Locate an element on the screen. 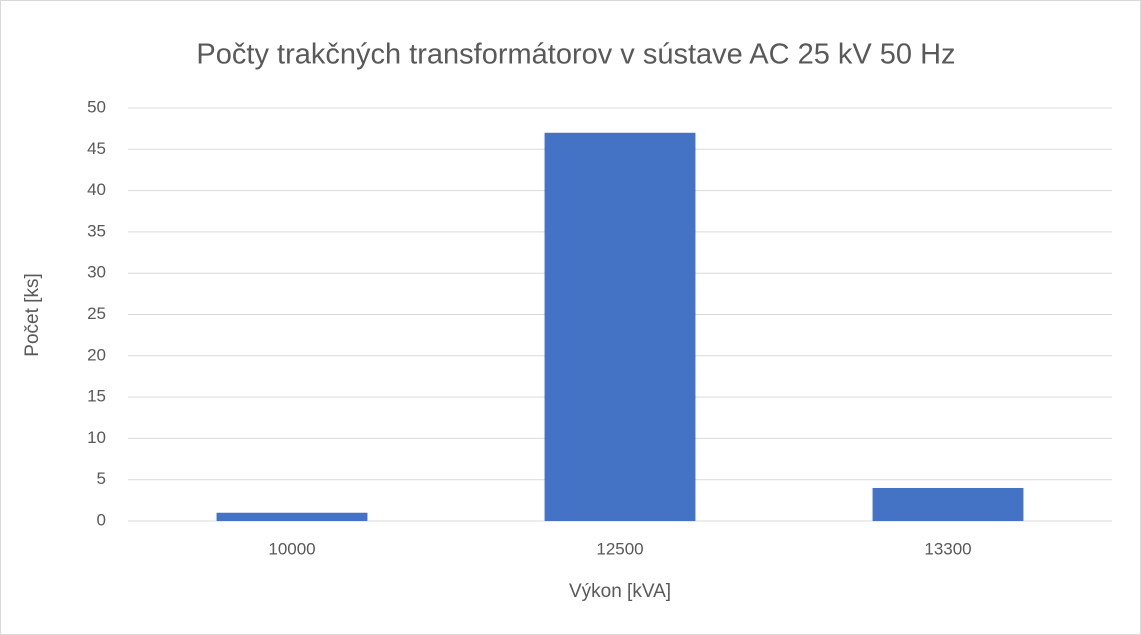  x-tick-label: 13300 is located at coordinates (947, 548).